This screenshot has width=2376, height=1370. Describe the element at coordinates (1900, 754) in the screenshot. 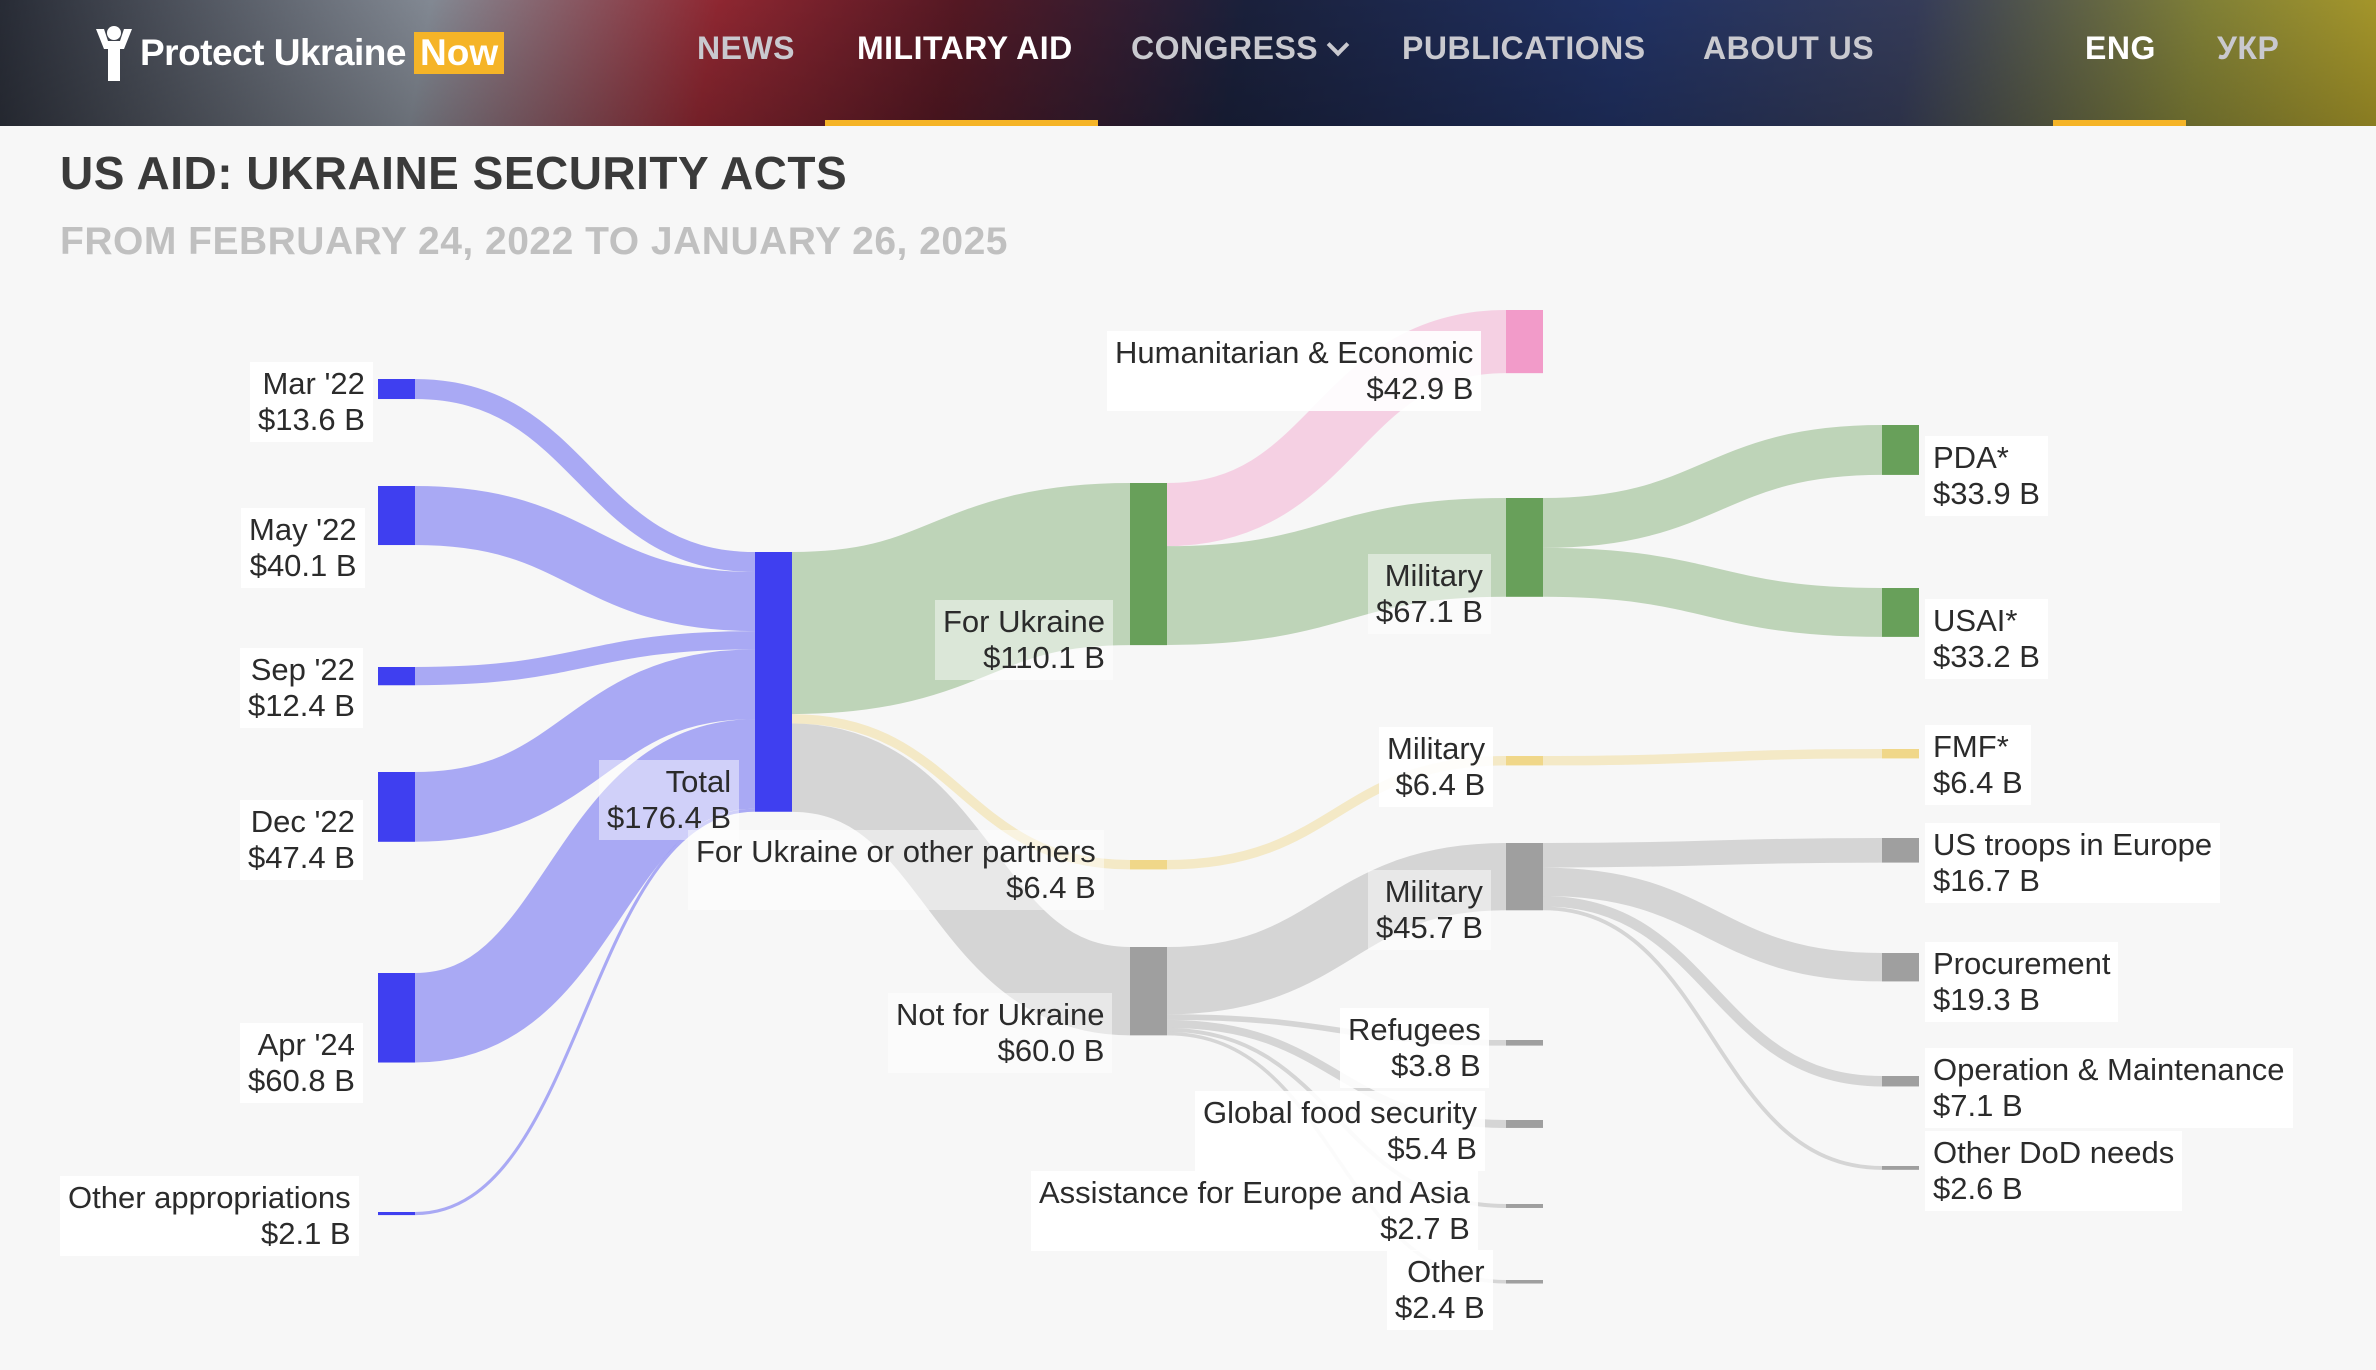

I see `node-fmf` at that location.